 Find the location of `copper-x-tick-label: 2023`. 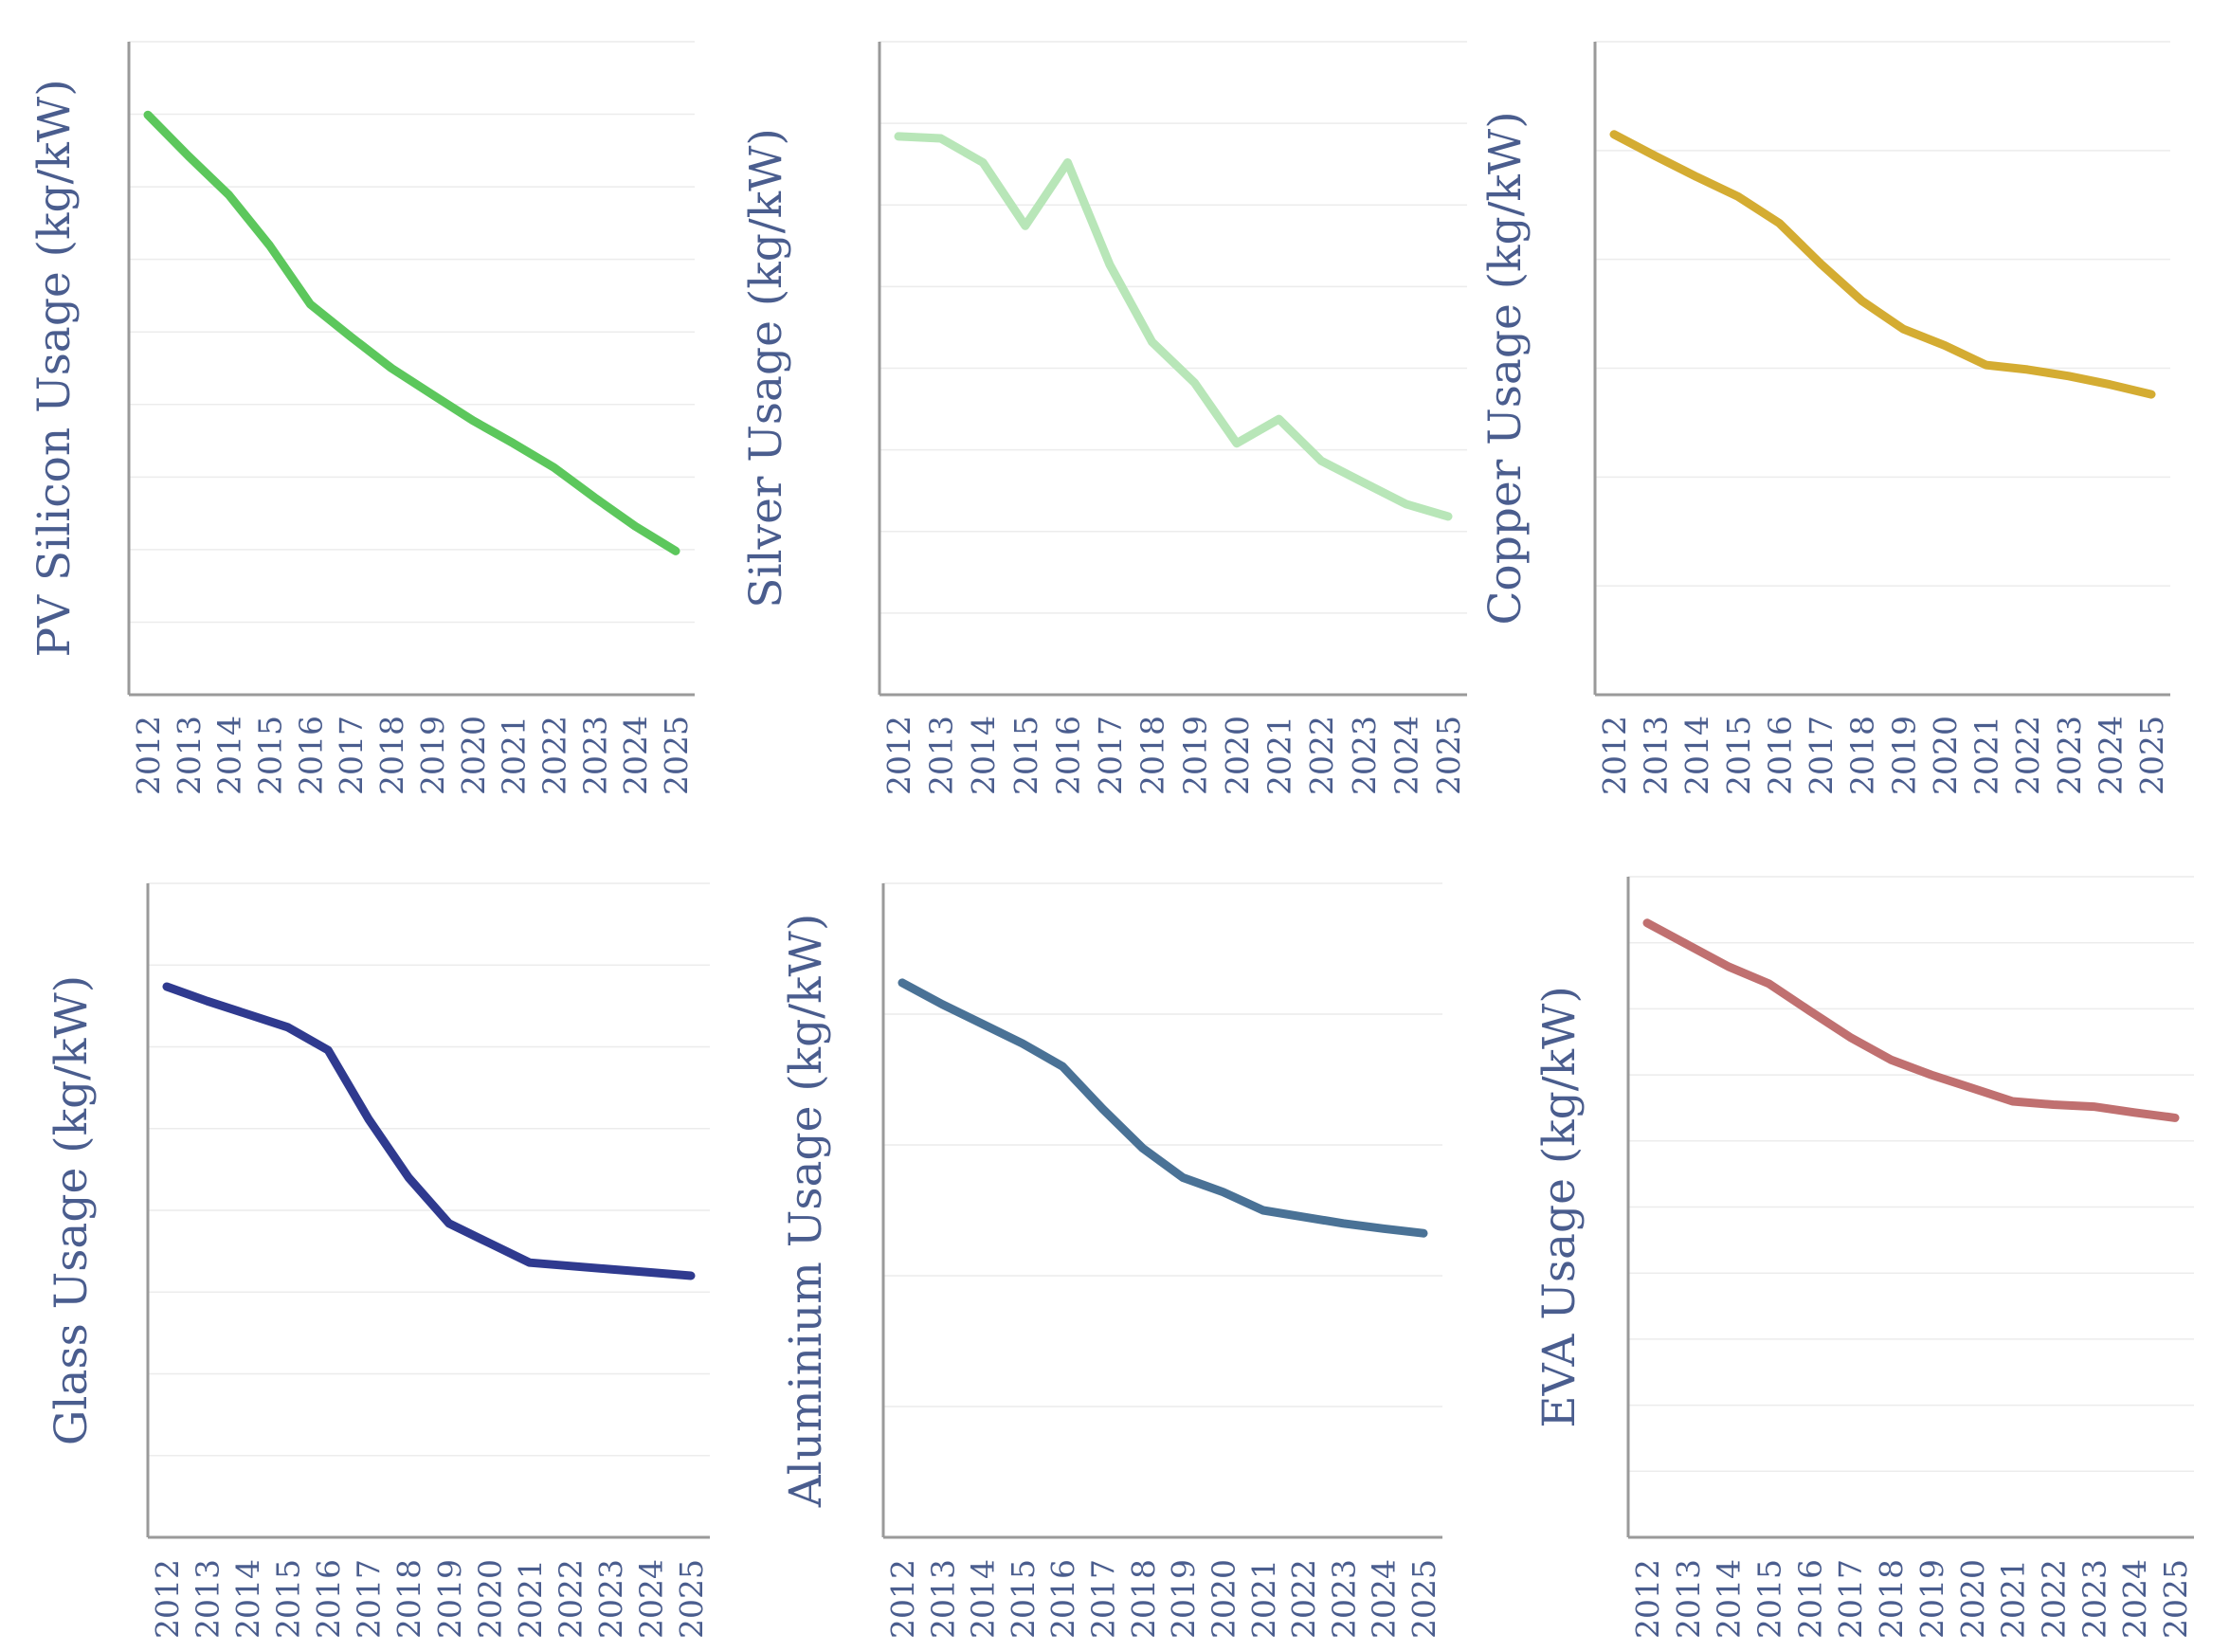

copper-x-tick-label: 2023 is located at coordinates (2069, 755).